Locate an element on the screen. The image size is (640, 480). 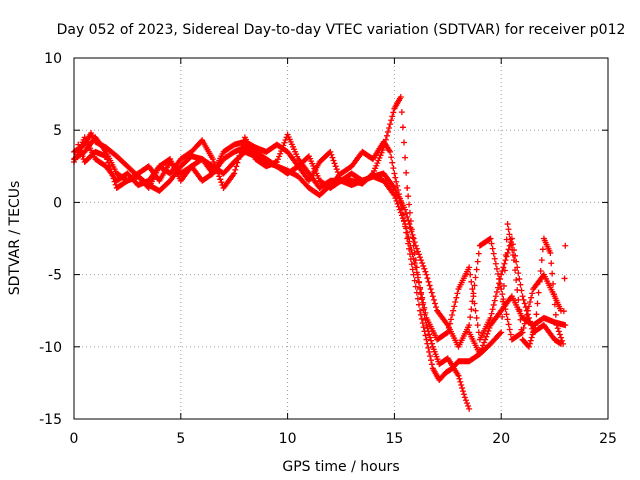
y-tick-label: 10 is located at coordinates (53, 59).